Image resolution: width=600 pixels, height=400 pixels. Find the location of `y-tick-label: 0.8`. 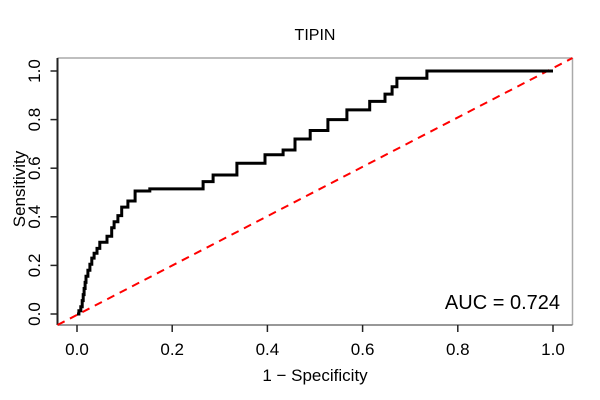

y-tick-label: 0.8 is located at coordinates (34, 120).